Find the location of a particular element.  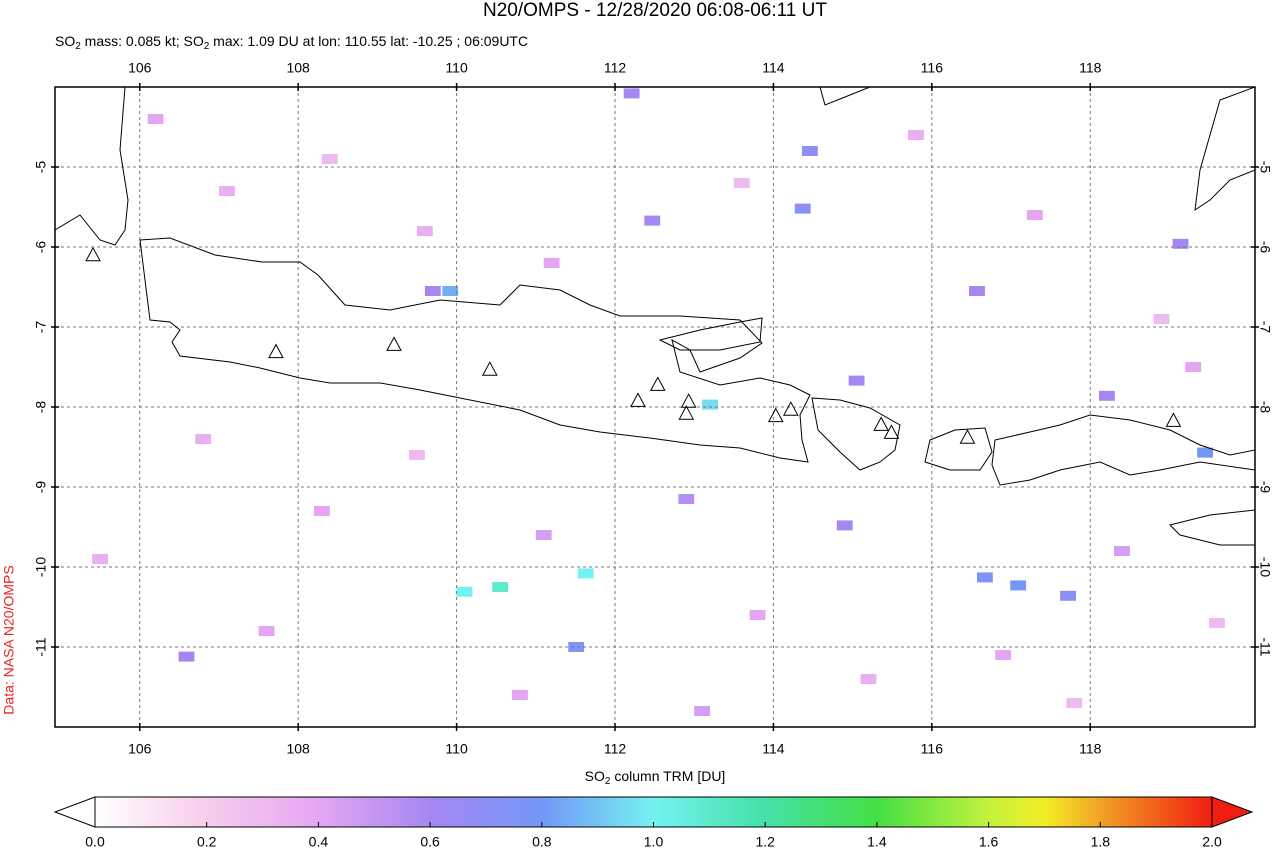

credit: Data: NASA N20/OMPS is located at coordinates (9, 639).